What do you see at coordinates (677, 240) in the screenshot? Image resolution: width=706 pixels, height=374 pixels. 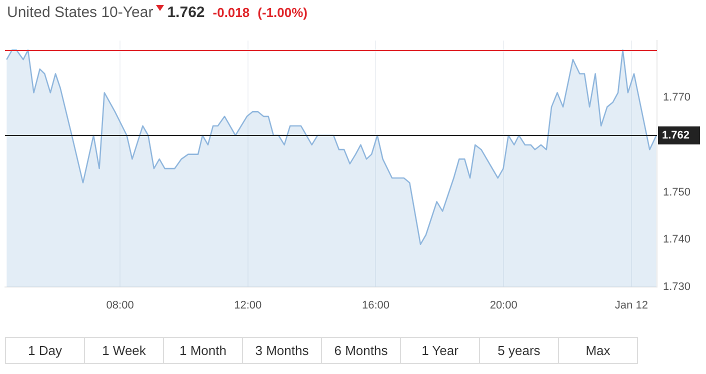 I see `y-tick-label: 1.740` at bounding box center [677, 240].